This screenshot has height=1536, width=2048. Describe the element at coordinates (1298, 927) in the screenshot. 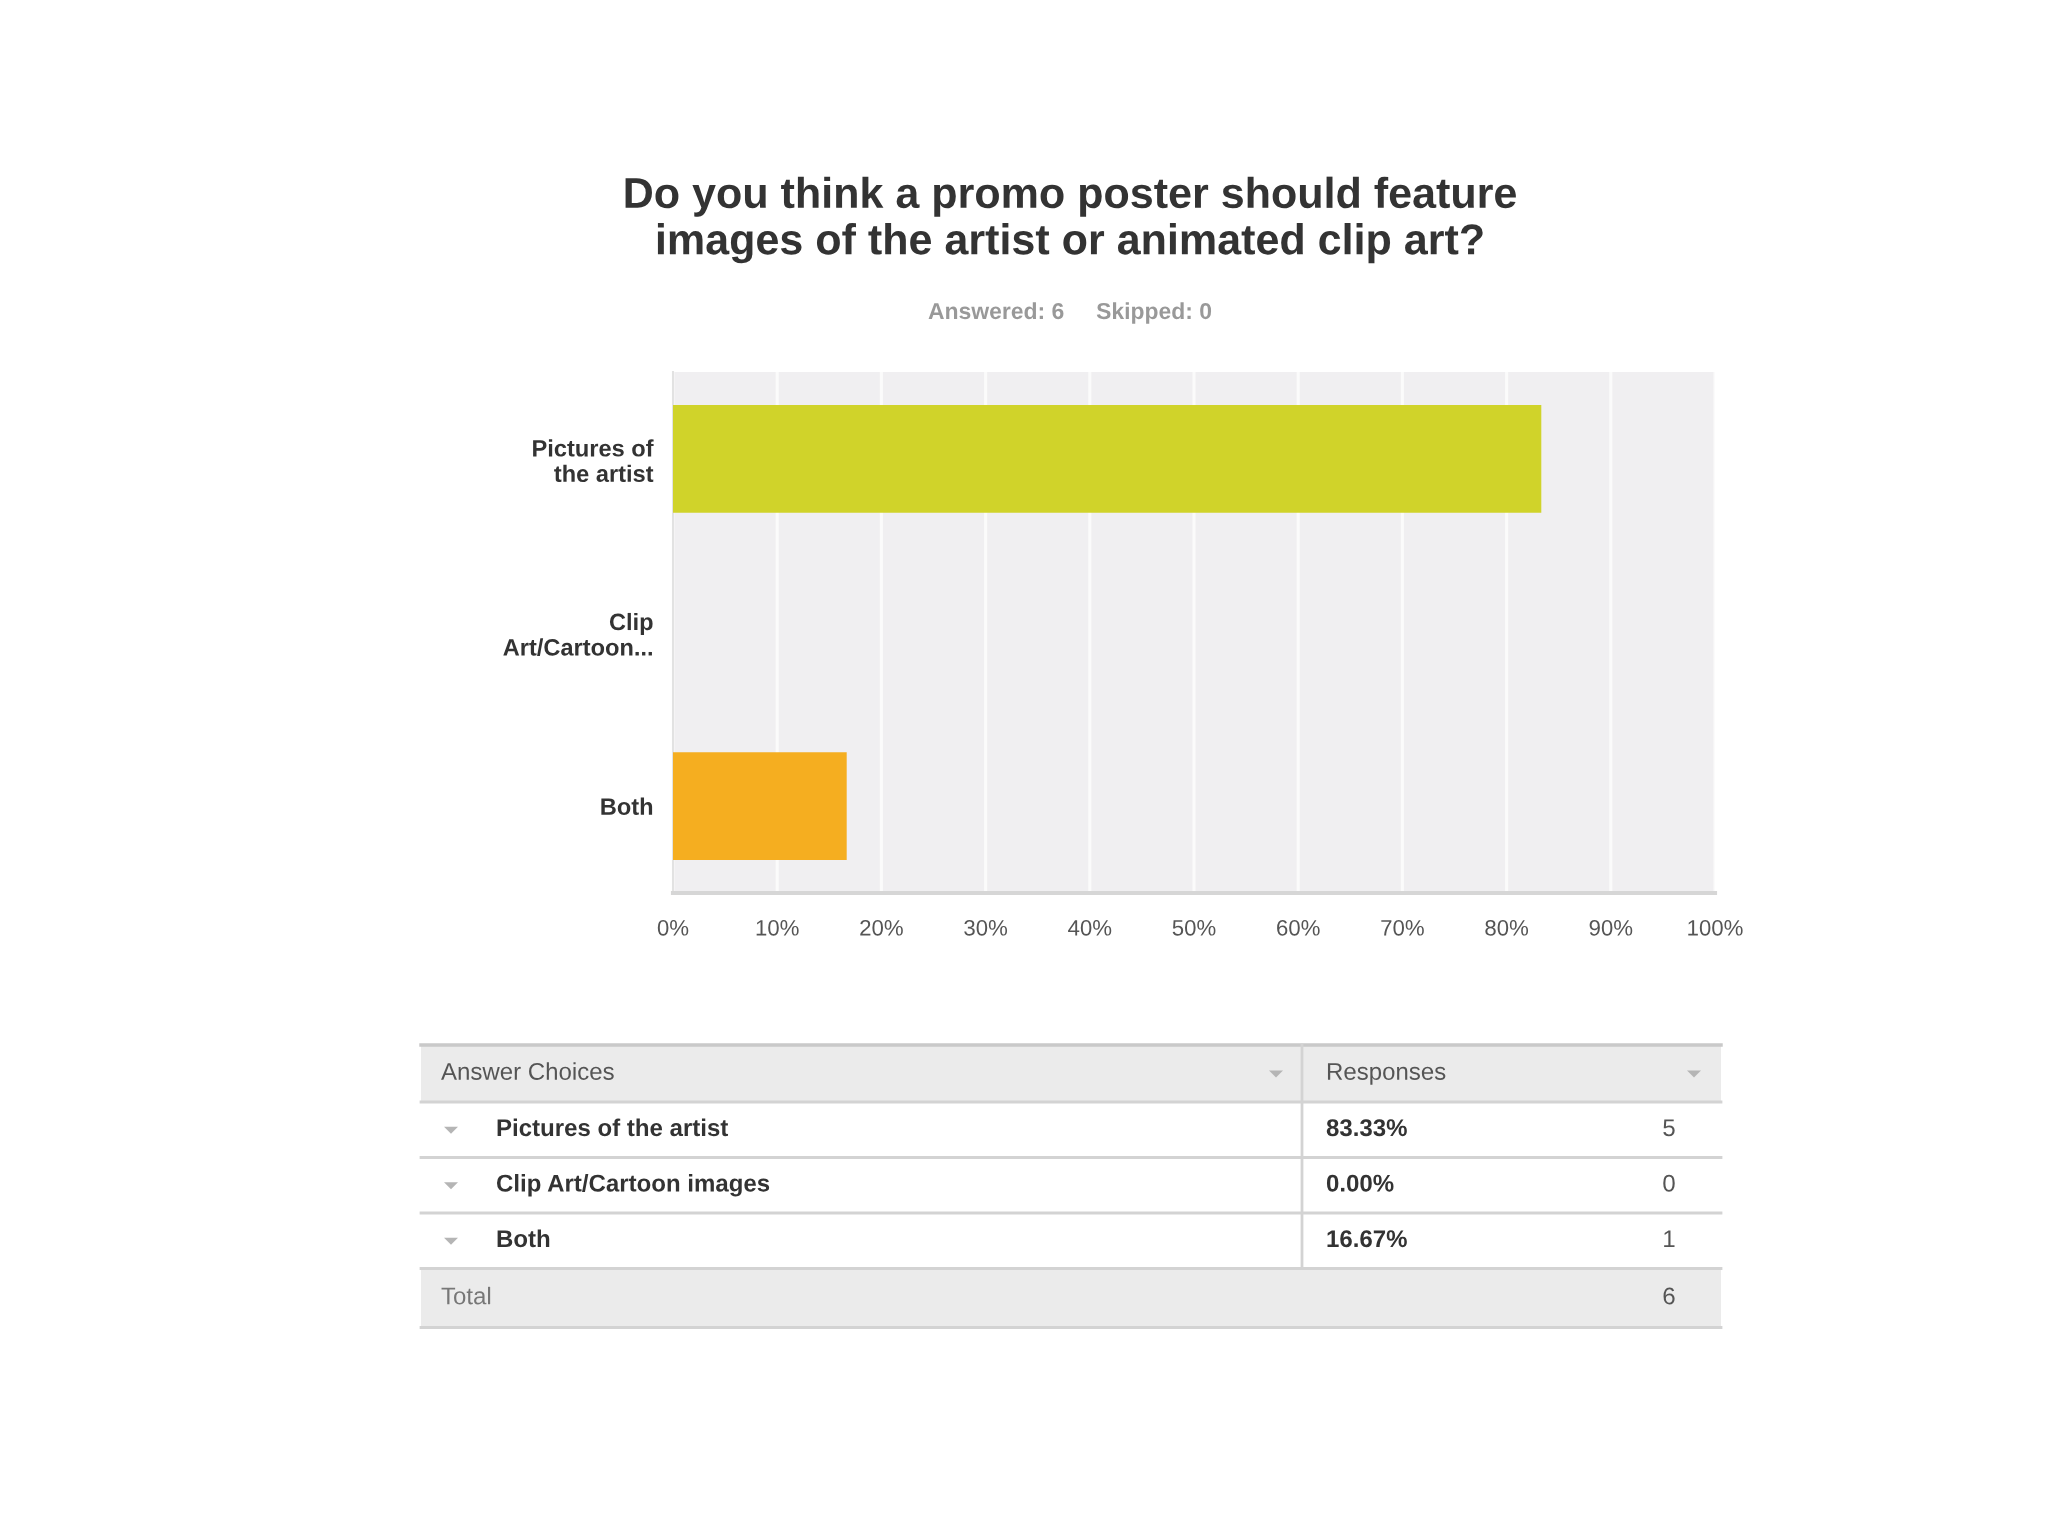

I see `x-tick-label: 60%` at that location.